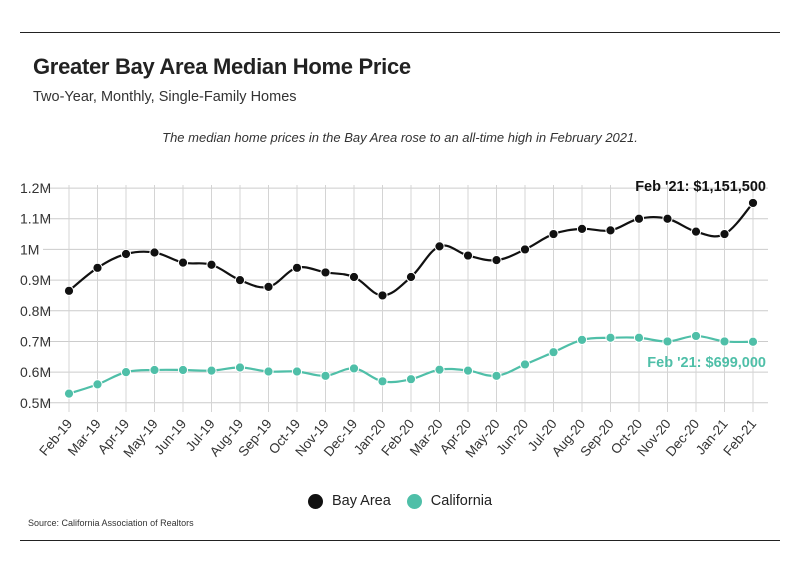 The width and height of the screenshot is (800, 575). Describe the element at coordinates (461, 501) in the screenshot. I see `legend-label-california: California` at that location.